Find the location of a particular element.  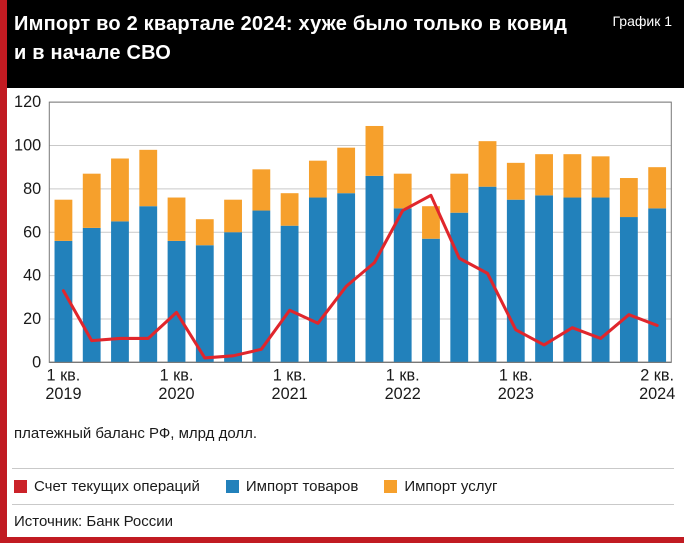

legend-item-current-account: Счет текущих операций is located at coordinates (107, 486).